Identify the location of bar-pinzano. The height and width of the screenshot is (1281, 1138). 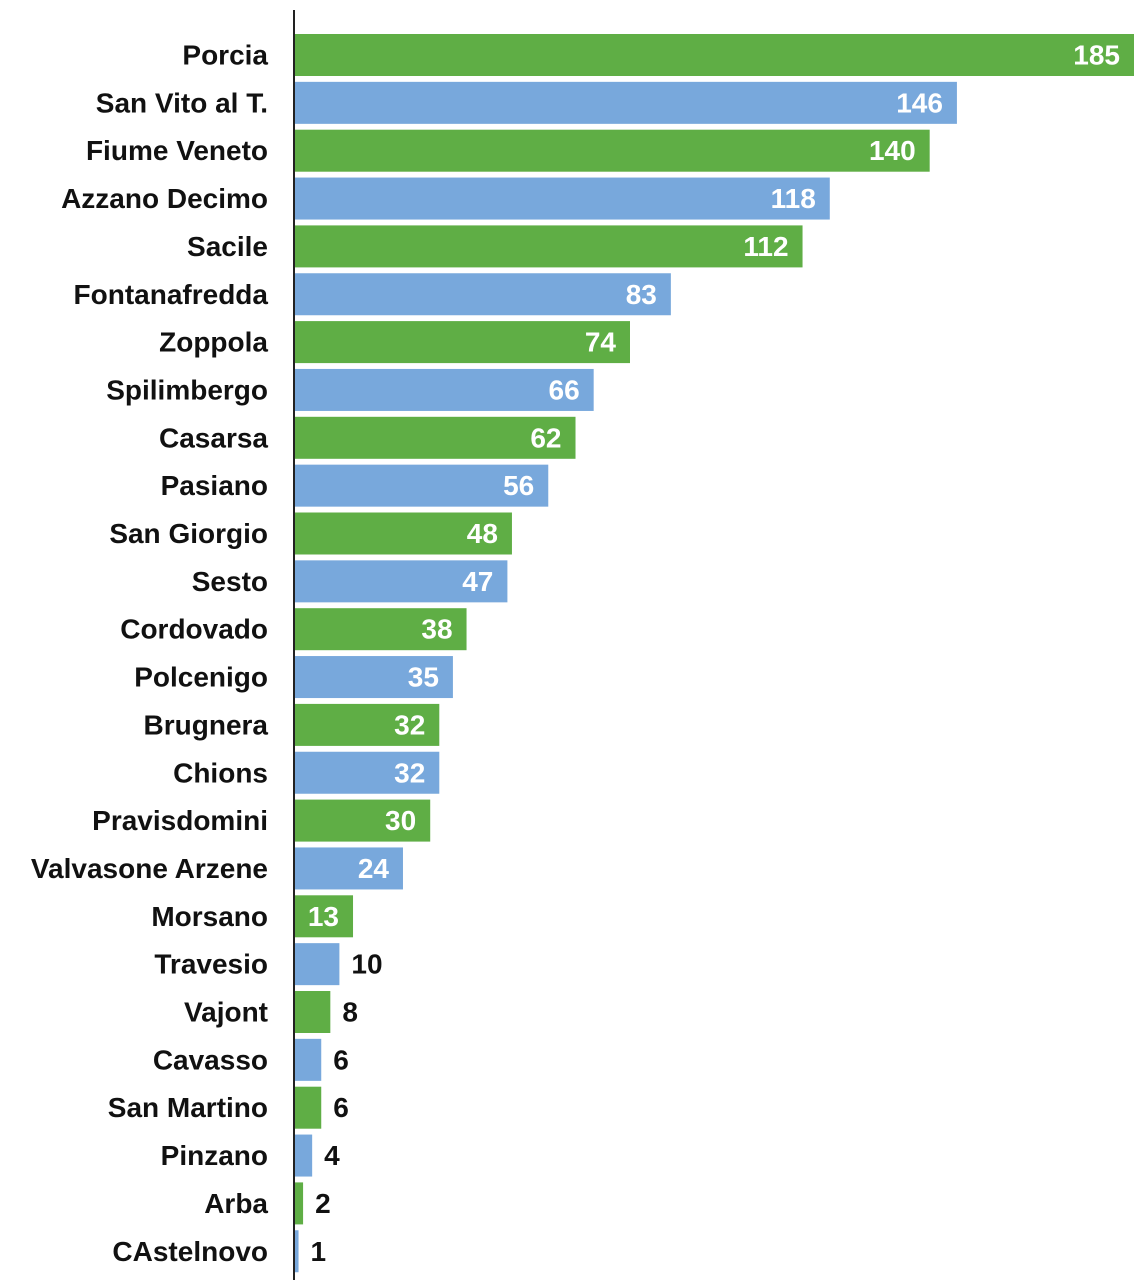
(303, 1155).